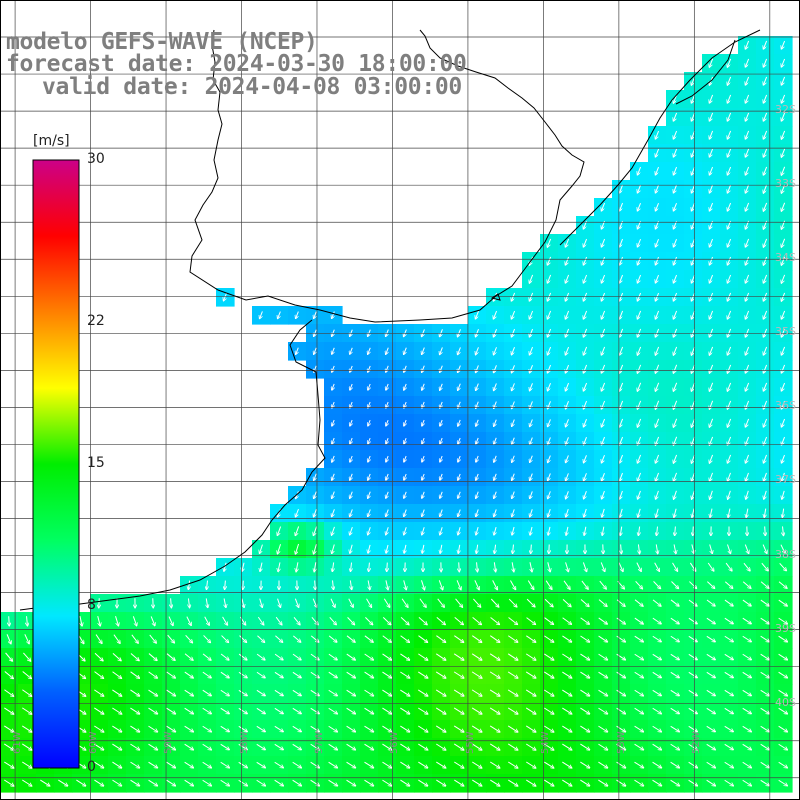 The height and width of the screenshot is (800, 800). What do you see at coordinates (785, 702) in the screenshot?
I see `latitude-label: 40S` at bounding box center [785, 702].